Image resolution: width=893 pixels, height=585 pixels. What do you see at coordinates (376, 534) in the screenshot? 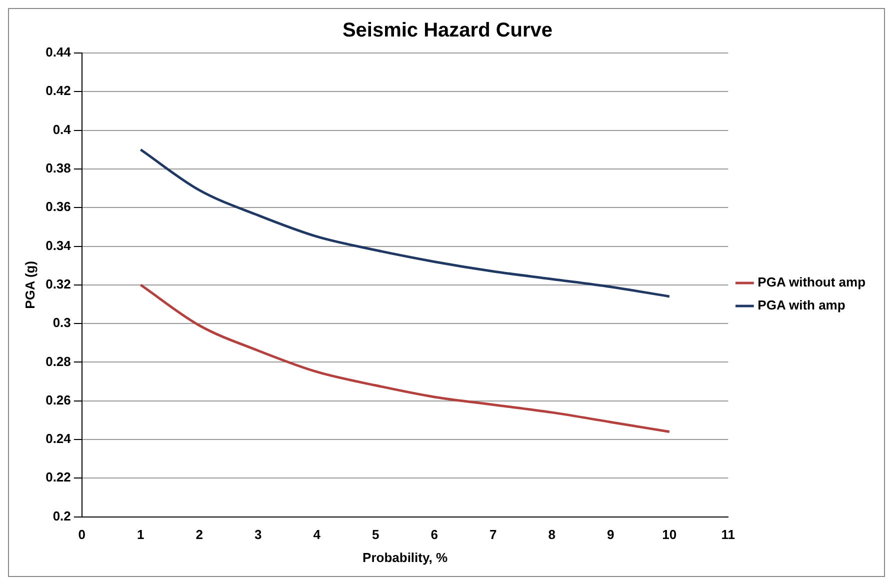
I see `x-tick-label: 5` at bounding box center [376, 534].